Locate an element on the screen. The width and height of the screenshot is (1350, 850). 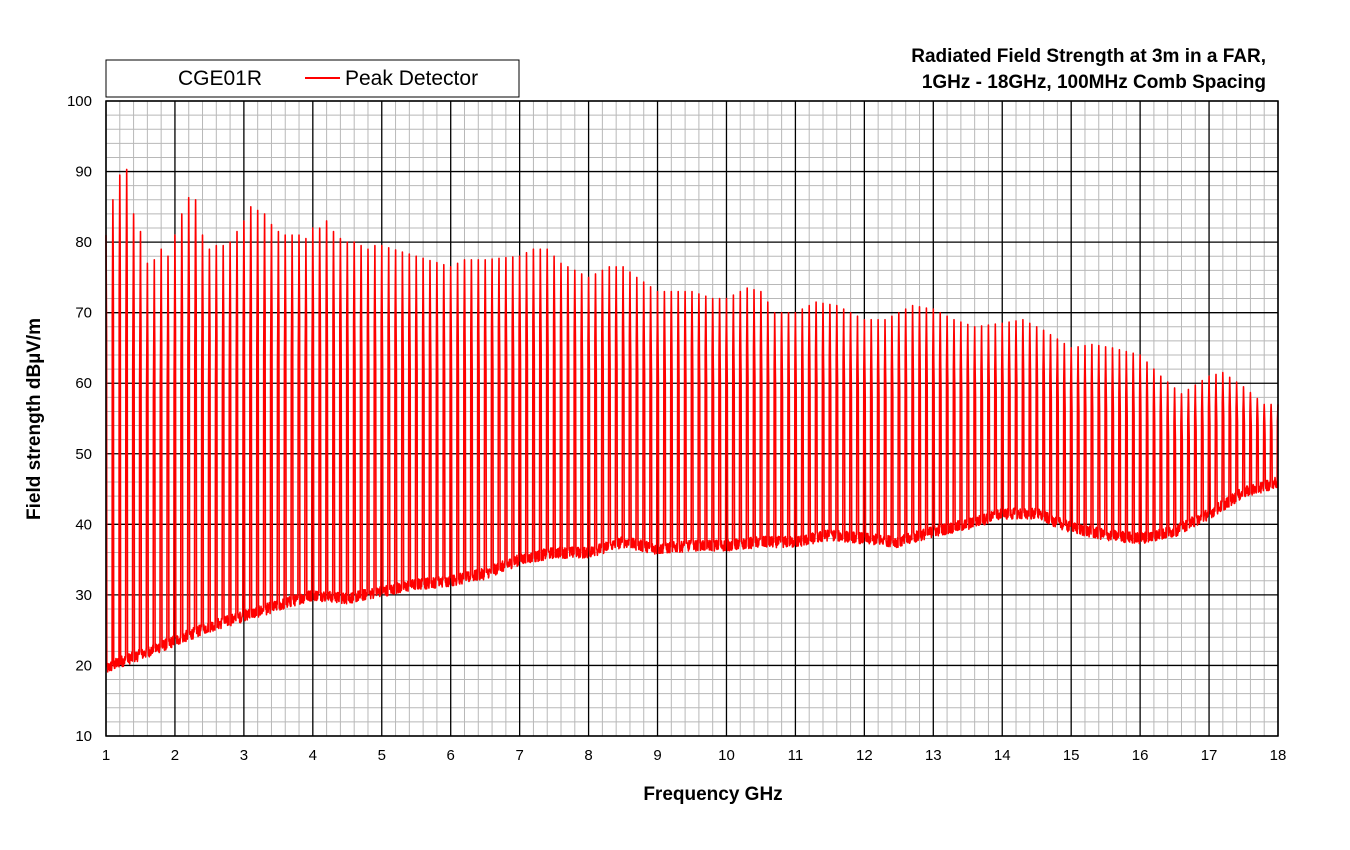
x-tick-label: 4 is located at coordinates (313, 755).